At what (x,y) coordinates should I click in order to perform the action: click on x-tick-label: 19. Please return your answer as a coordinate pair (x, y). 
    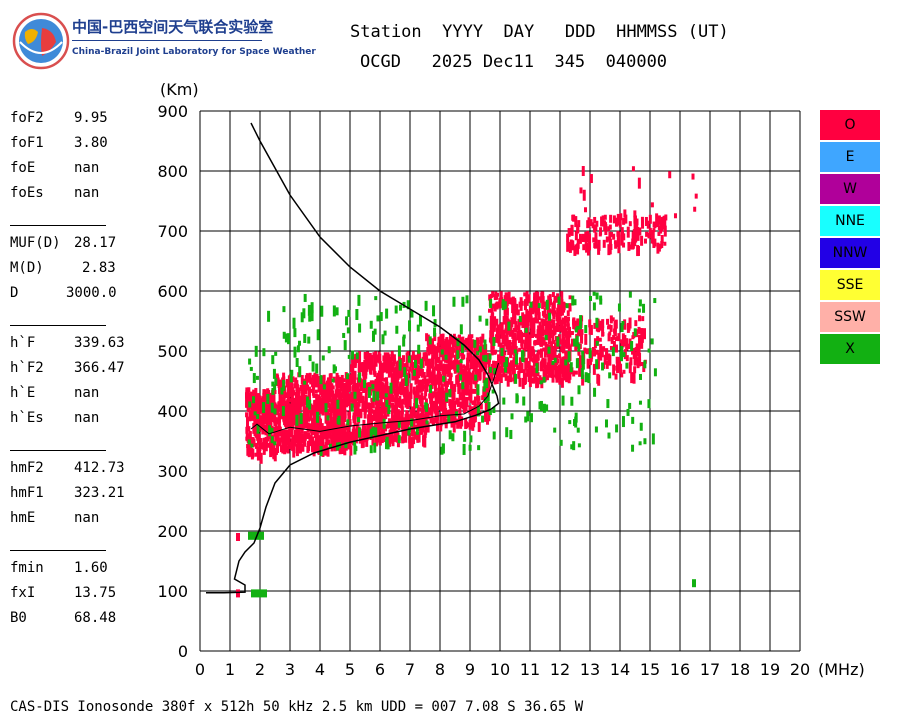
    Looking at the image, I should click on (770, 669).